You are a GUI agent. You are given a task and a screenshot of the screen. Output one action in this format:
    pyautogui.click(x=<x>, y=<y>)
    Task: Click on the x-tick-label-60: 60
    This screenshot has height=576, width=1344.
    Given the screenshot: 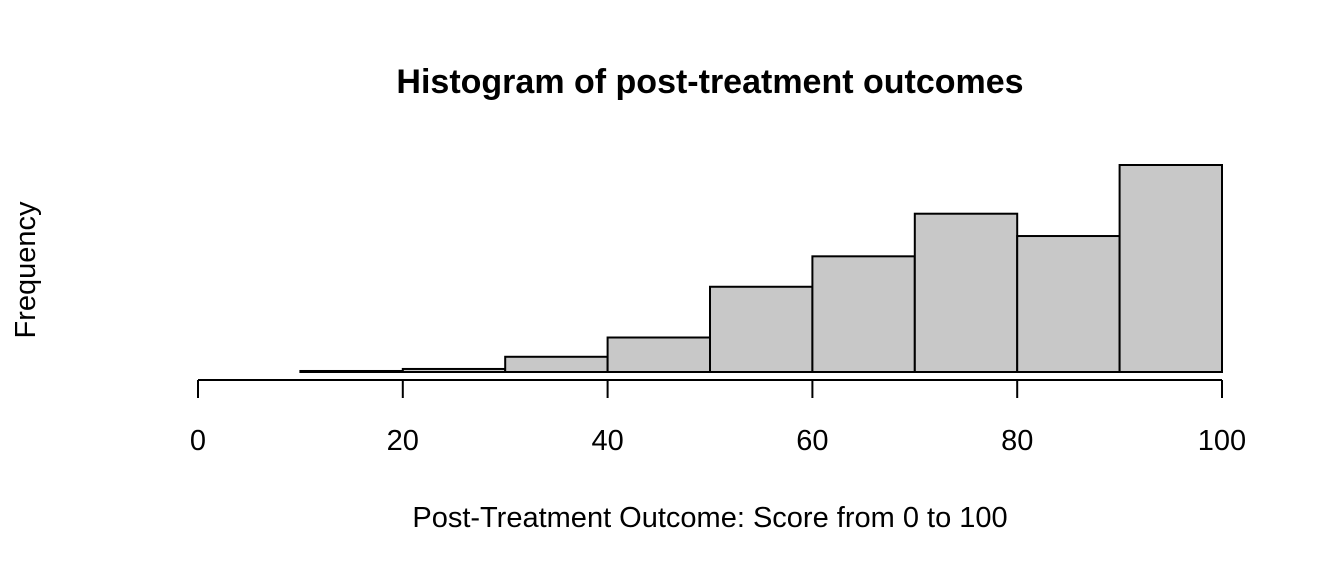 What is the action you would take?
    pyautogui.click(x=812, y=441)
    